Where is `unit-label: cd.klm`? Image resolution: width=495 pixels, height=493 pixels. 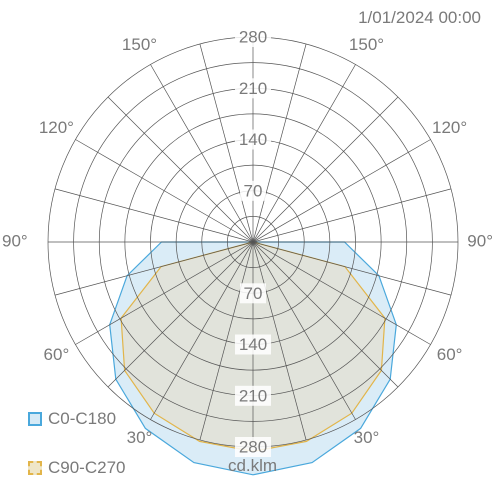 unit-label: cd.klm is located at coordinates (252, 465).